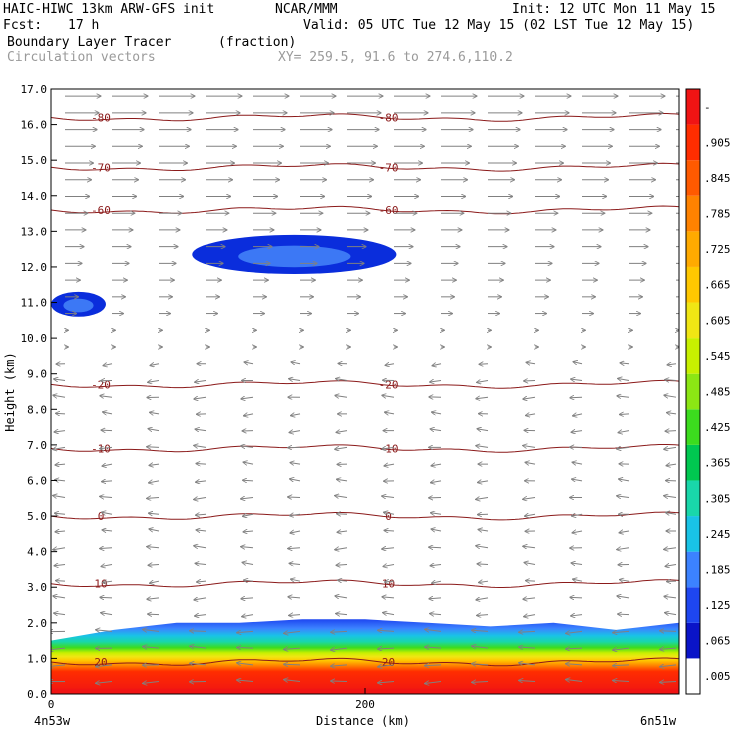  I want to click on contour-label: -60, so click(101, 210).